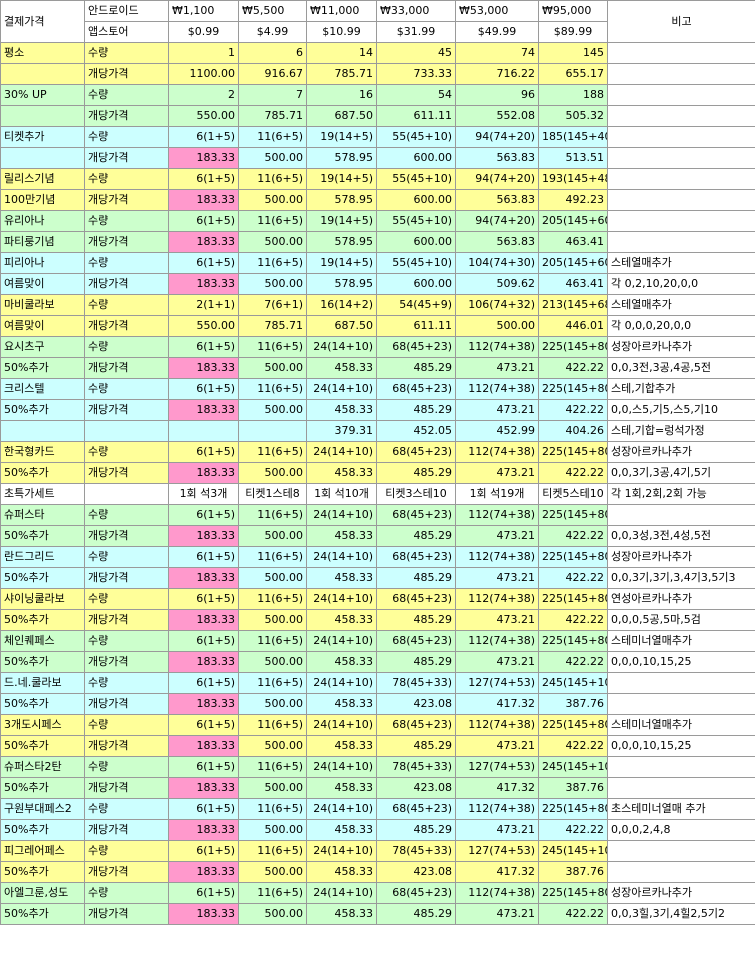 The height and width of the screenshot is (971, 755). What do you see at coordinates (42, 389) in the screenshot?
I see `event-label-cell: 크리스텔` at bounding box center [42, 389].